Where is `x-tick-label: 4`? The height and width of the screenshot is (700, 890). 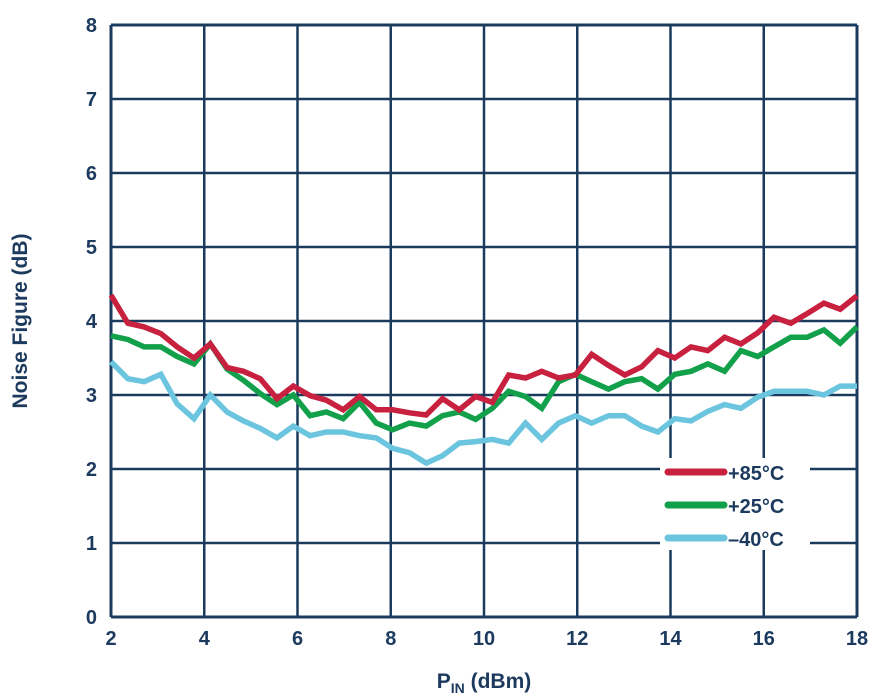 x-tick-label: 4 is located at coordinates (205, 639).